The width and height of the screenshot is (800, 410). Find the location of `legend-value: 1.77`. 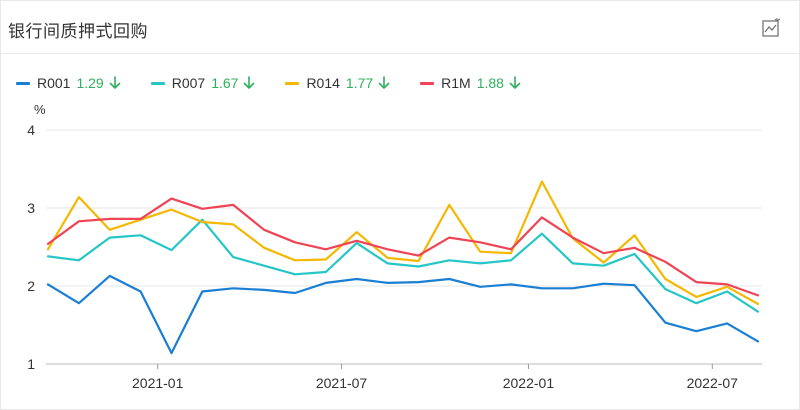

legend-value: 1.77 is located at coordinates (359, 83).